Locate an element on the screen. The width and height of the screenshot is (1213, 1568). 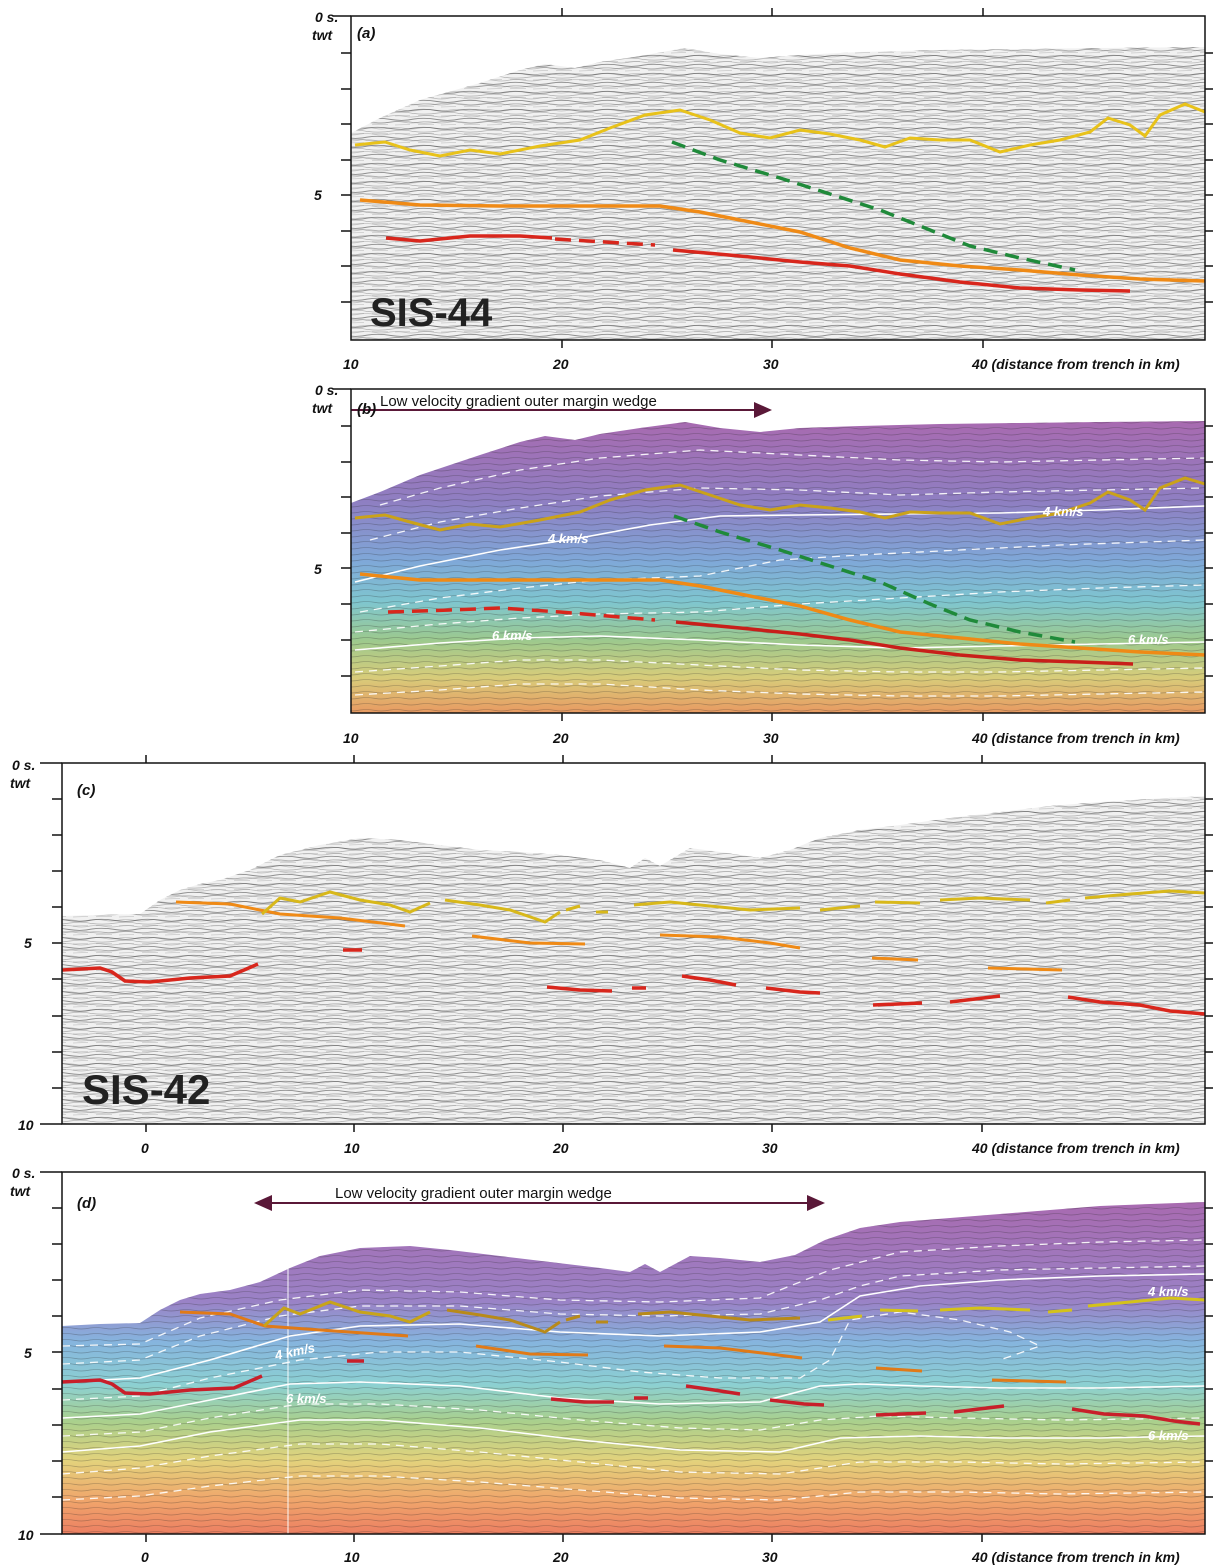
panel-d-y-10: 10 is located at coordinates (26, 1535).